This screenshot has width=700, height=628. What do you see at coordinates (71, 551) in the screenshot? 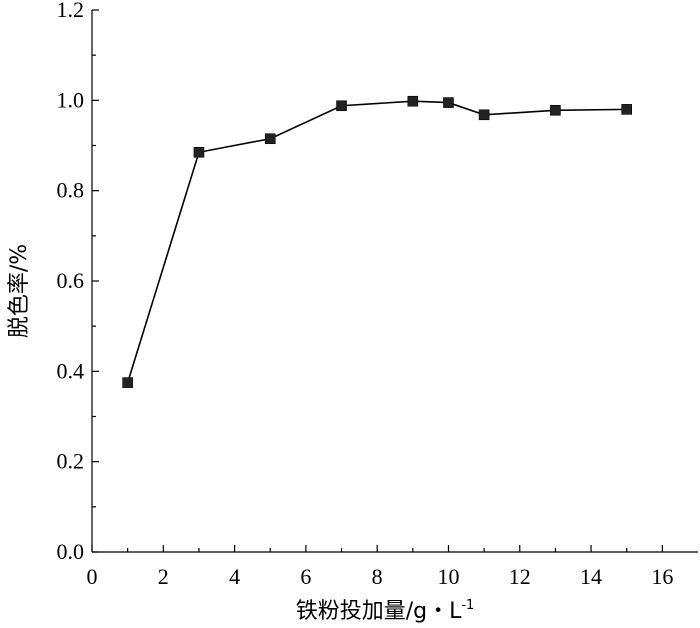
I see `y-tick-label: 0.0` at bounding box center [71, 551].